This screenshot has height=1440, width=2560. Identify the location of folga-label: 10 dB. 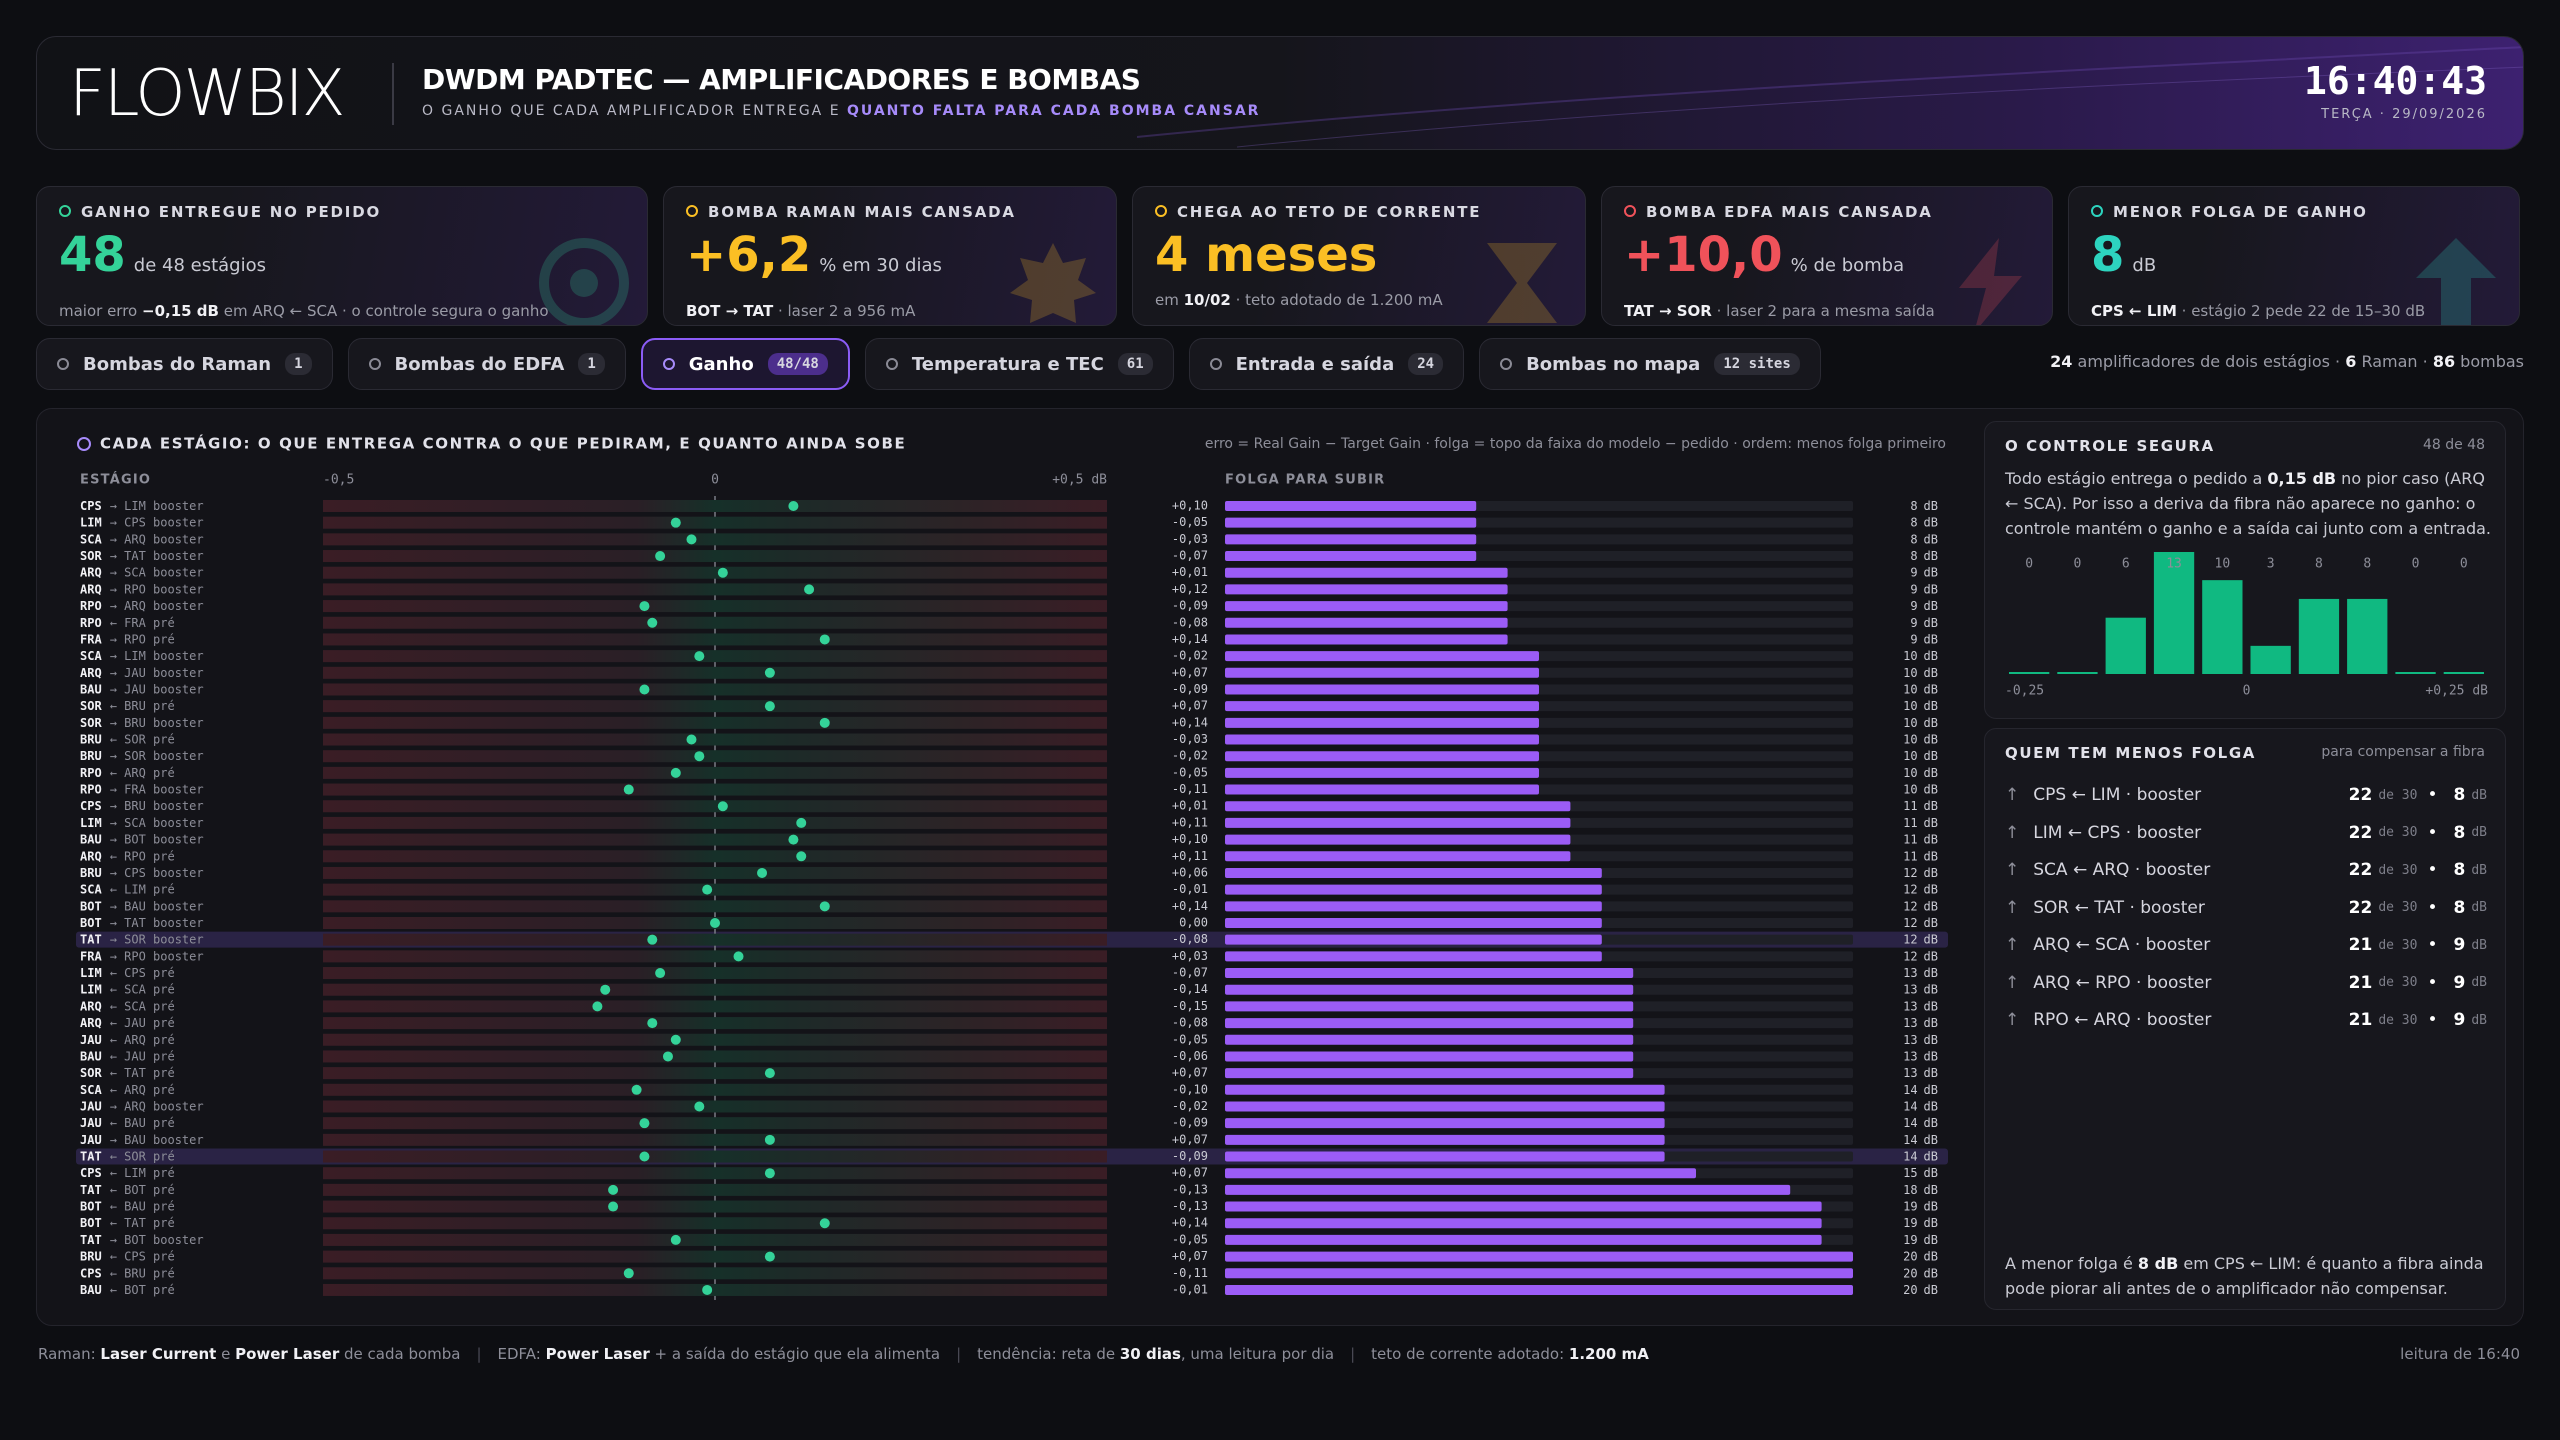
(1920, 756).